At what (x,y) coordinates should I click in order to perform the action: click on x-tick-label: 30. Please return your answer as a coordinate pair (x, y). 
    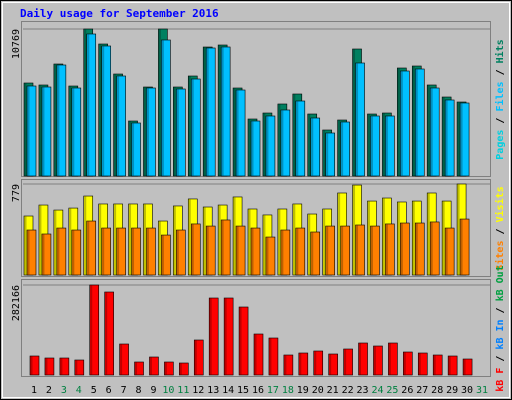
    Looking at the image, I should click on (467, 390).